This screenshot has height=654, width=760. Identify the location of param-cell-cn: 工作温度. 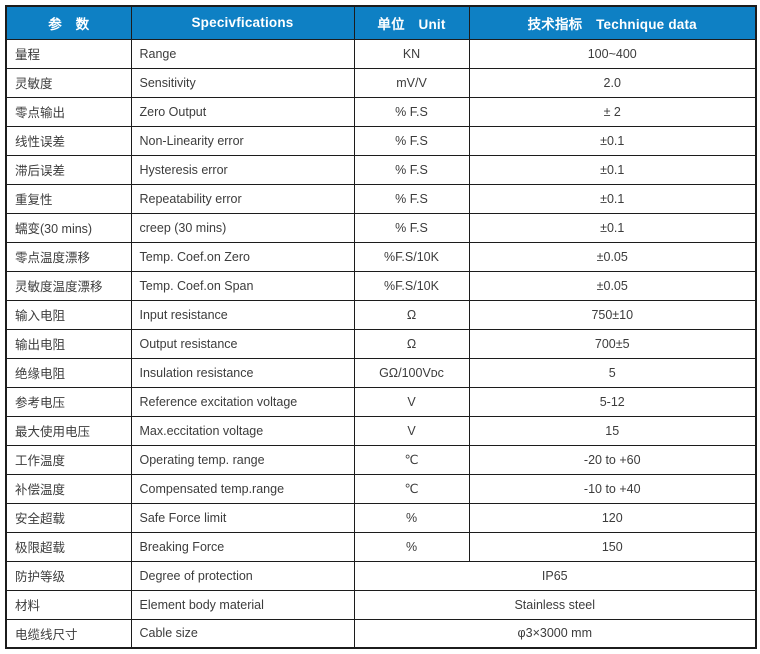
(68, 459).